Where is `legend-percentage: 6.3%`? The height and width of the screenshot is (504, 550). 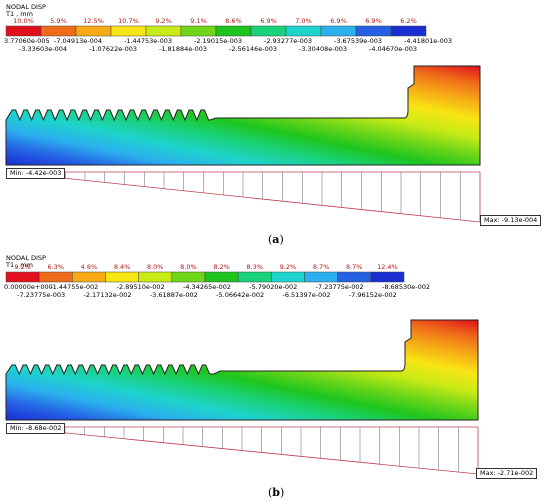 legend-percentage: 6.3% is located at coordinates (55, 267).